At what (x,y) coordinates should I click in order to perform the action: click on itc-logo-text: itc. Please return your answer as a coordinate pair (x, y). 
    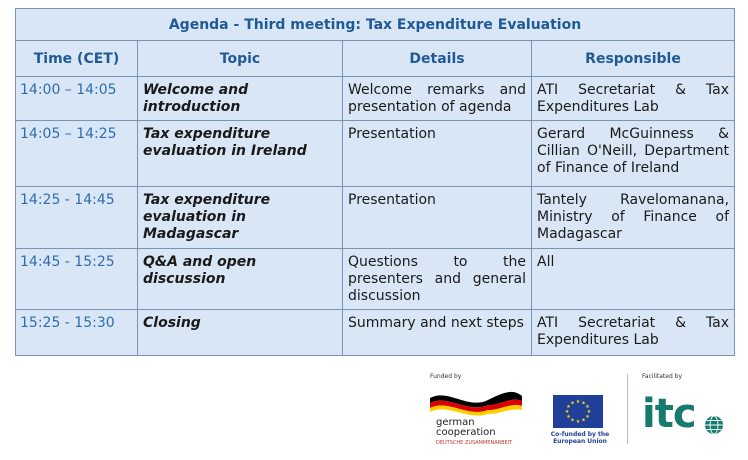
    Looking at the image, I should click on (669, 414).